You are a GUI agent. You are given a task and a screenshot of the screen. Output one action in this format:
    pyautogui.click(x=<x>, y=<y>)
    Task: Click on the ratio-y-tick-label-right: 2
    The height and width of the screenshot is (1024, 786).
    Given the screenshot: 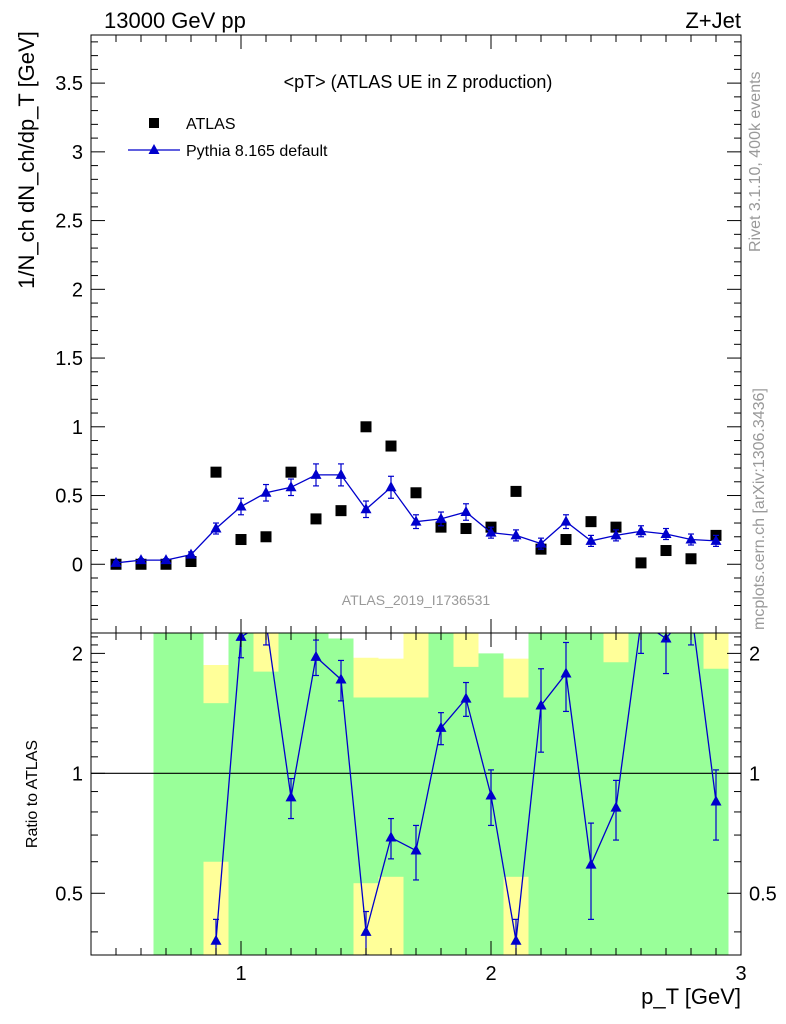 What is the action you would take?
    pyautogui.click(x=754, y=654)
    